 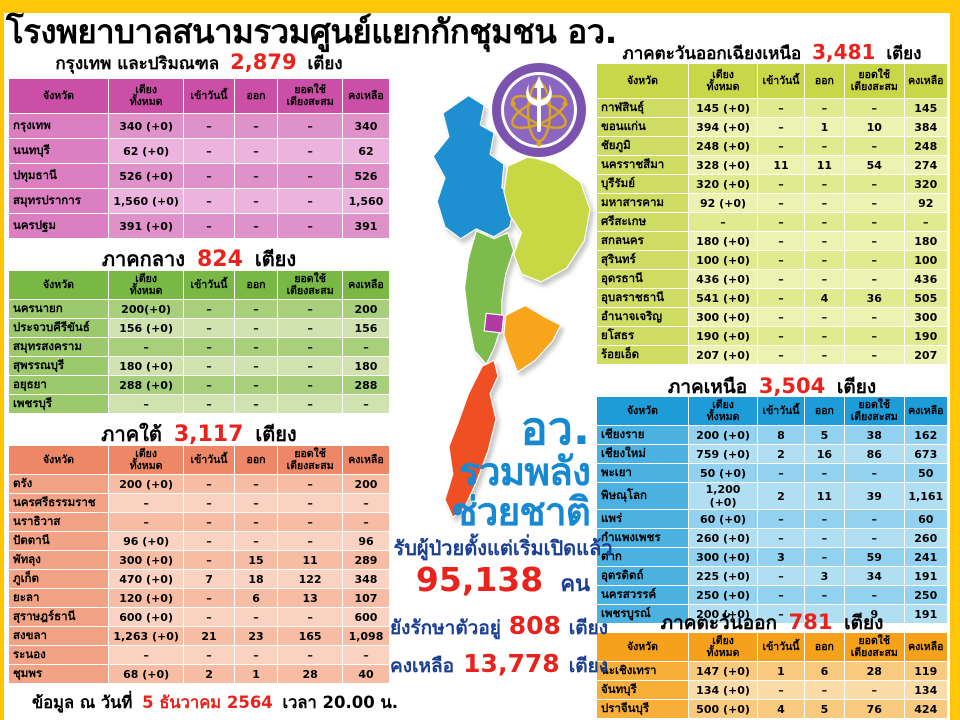 I want to click on table-row: พัทลุง 300 (+0) –15 11 289, so click(x=199, y=560).